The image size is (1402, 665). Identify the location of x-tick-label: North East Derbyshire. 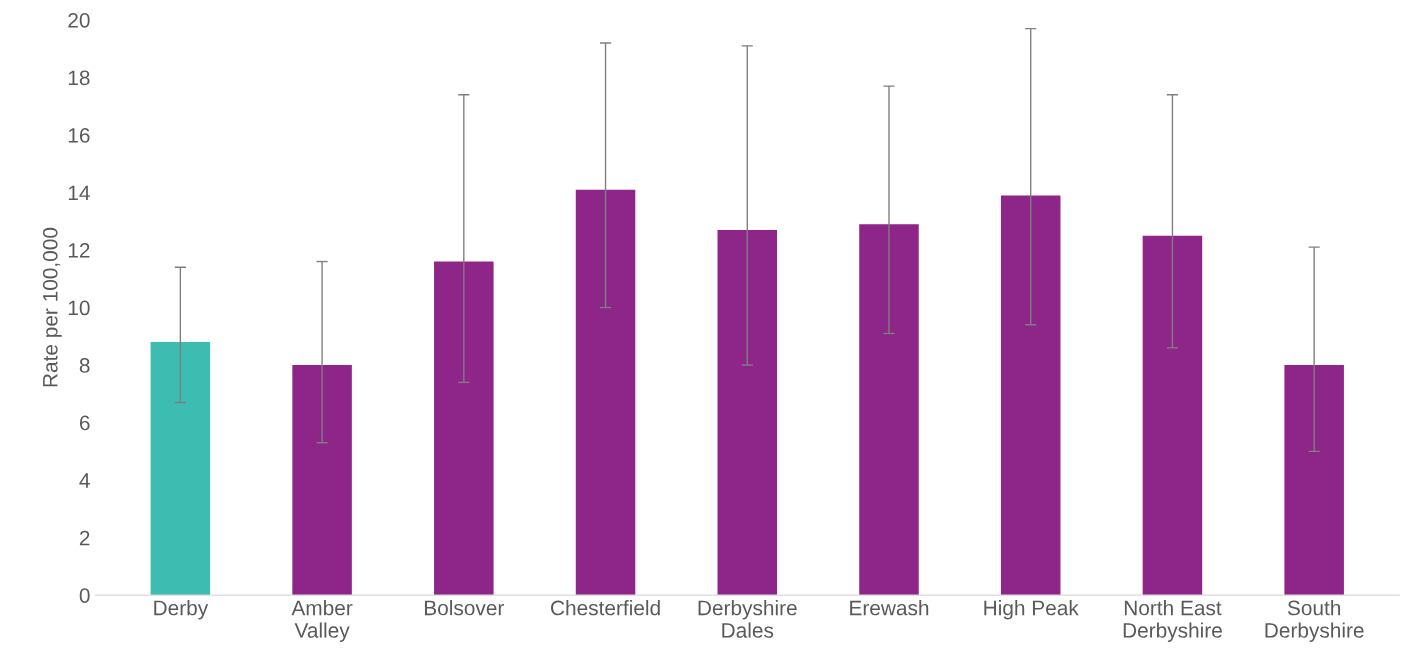
(1172, 621).